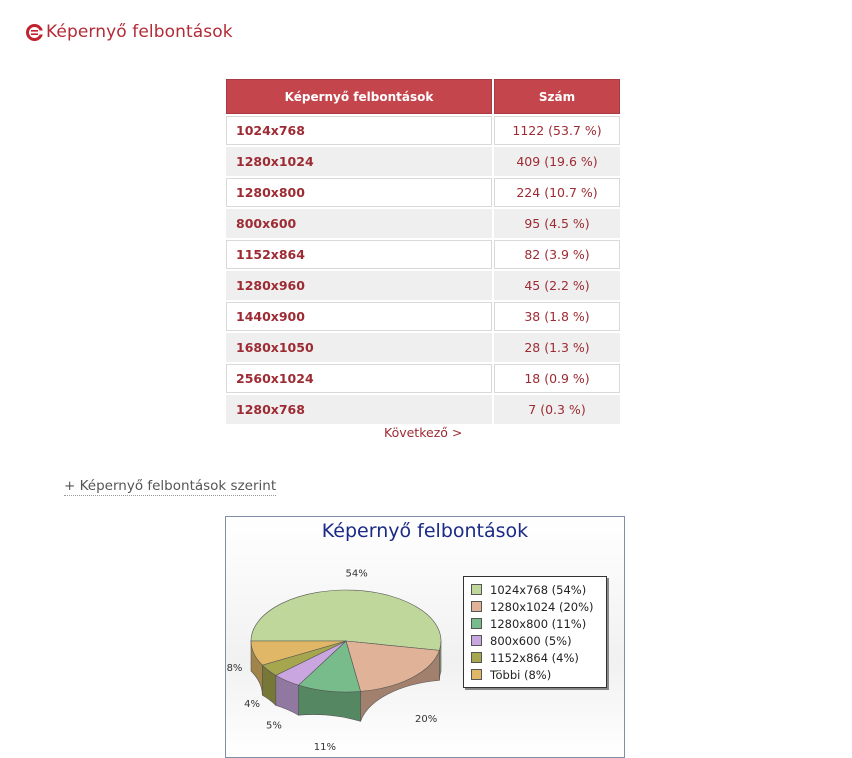 This screenshot has height=758, width=852. I want to click on chart-title: Képernyő felbontások, so click(425, 531).